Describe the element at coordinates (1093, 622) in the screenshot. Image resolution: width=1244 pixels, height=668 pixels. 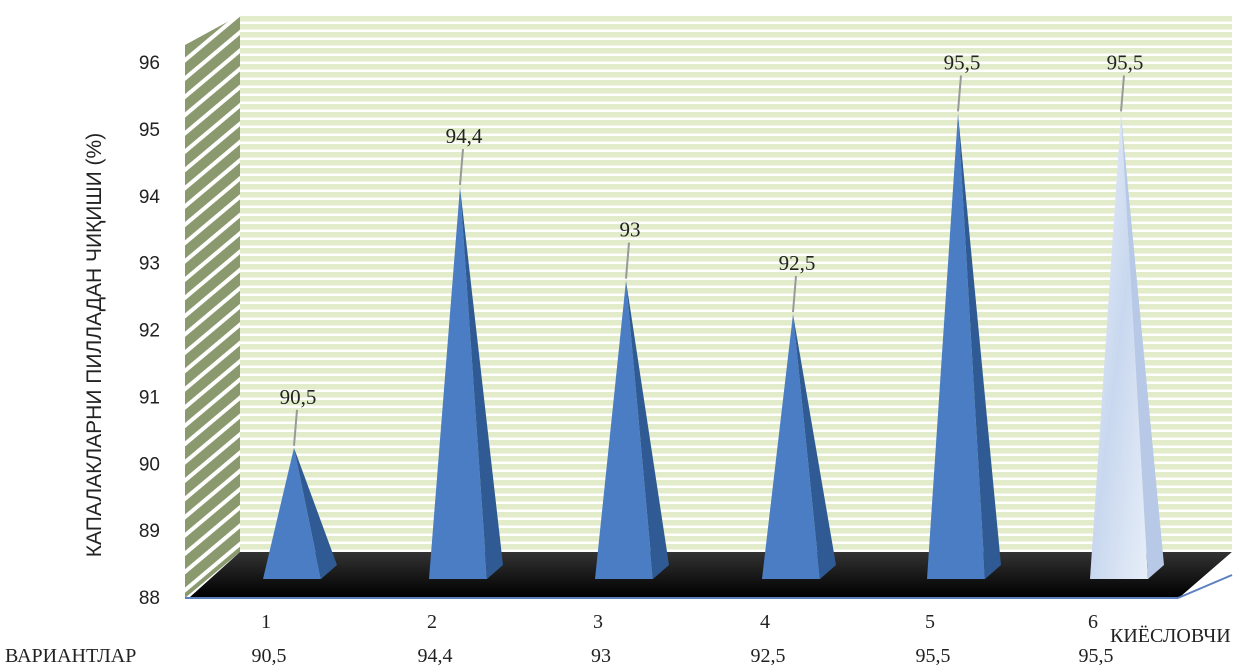
I see `category-label: 6` at that location.